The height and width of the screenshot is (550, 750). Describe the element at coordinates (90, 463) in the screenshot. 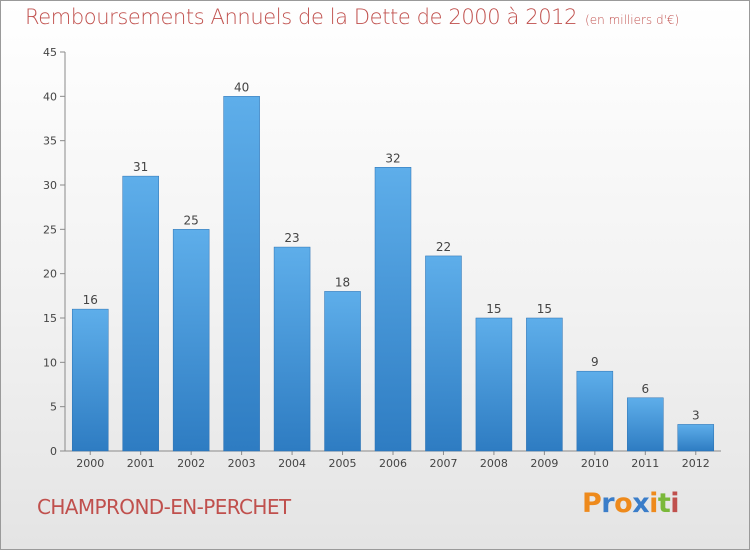

I see `x-tick-label: 2000` at that location.